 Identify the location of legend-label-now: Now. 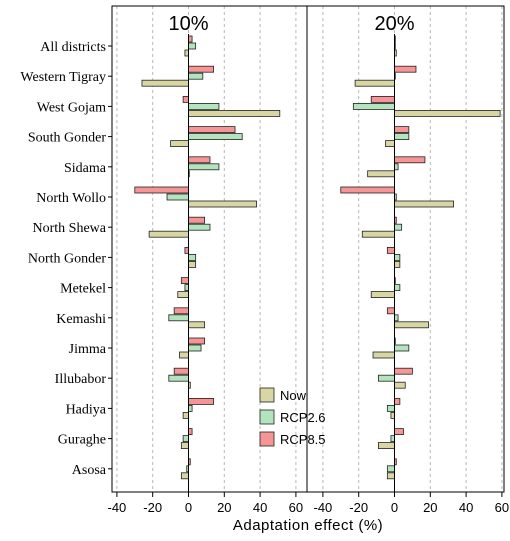
(293, 395).